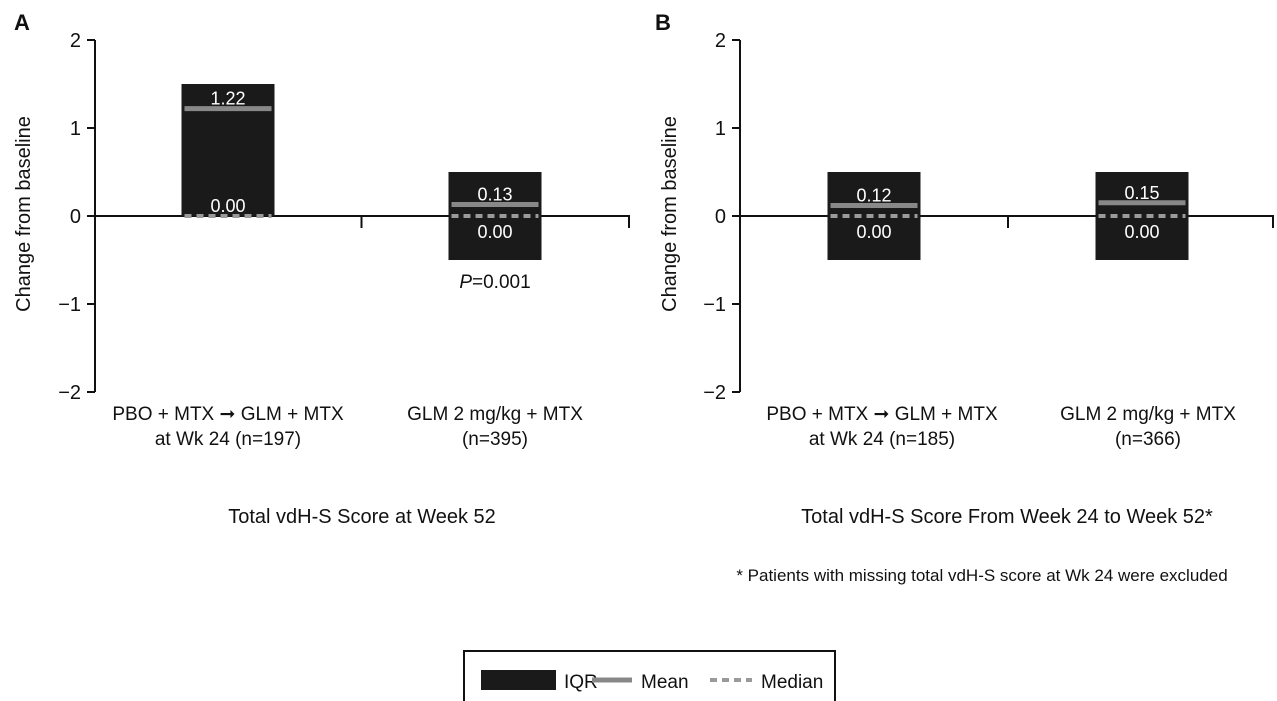 The height and width of the screenshot is (701, 1277). What do you see at coordinates (663, 22) in the screenshot?
I see `panel-letter: B` at bounding box center [663, 22].